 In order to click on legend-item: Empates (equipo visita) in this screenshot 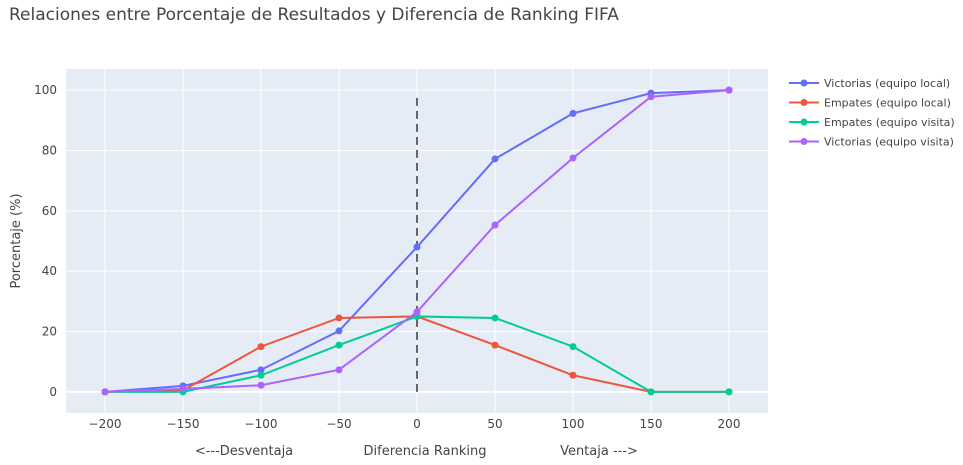, I will do `click(872, 122)`.